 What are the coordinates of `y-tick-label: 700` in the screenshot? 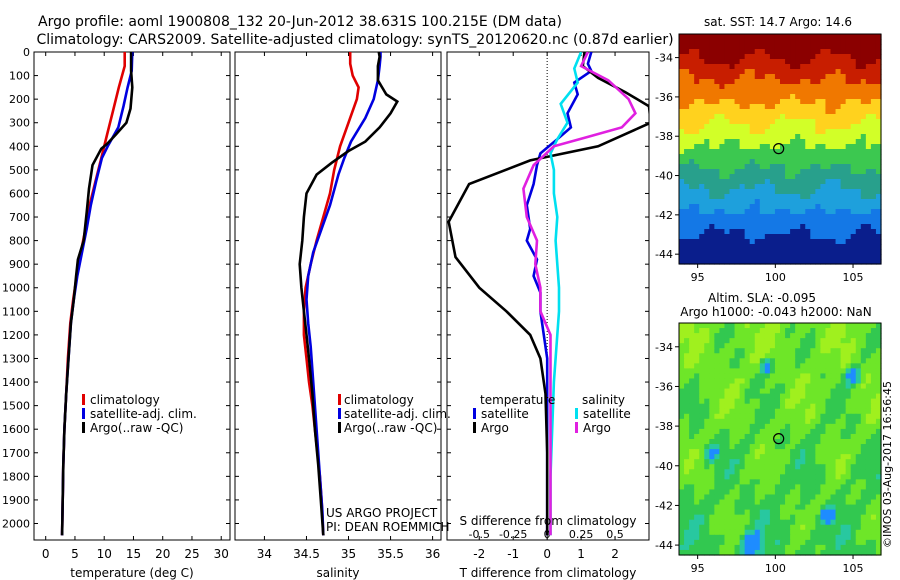 It's located at (19, 217).